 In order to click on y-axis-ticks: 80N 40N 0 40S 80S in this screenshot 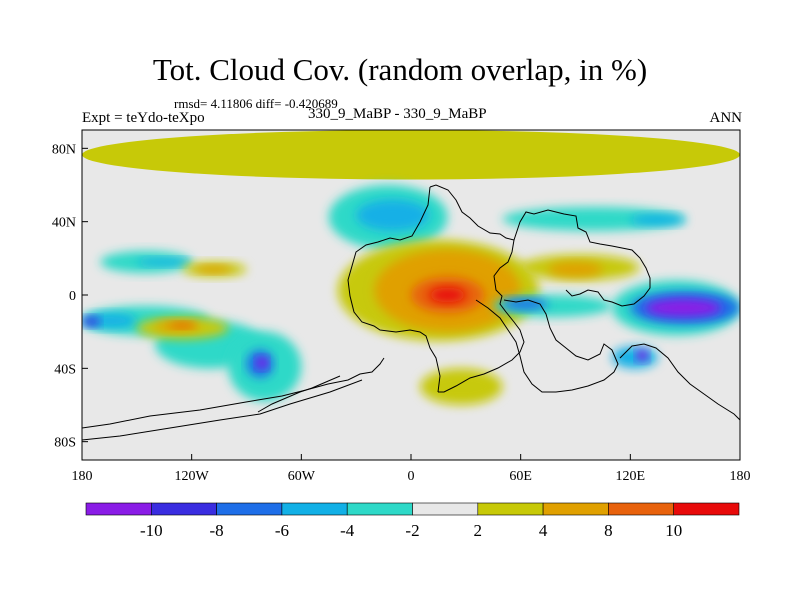, I will do `click(70, 296)`.